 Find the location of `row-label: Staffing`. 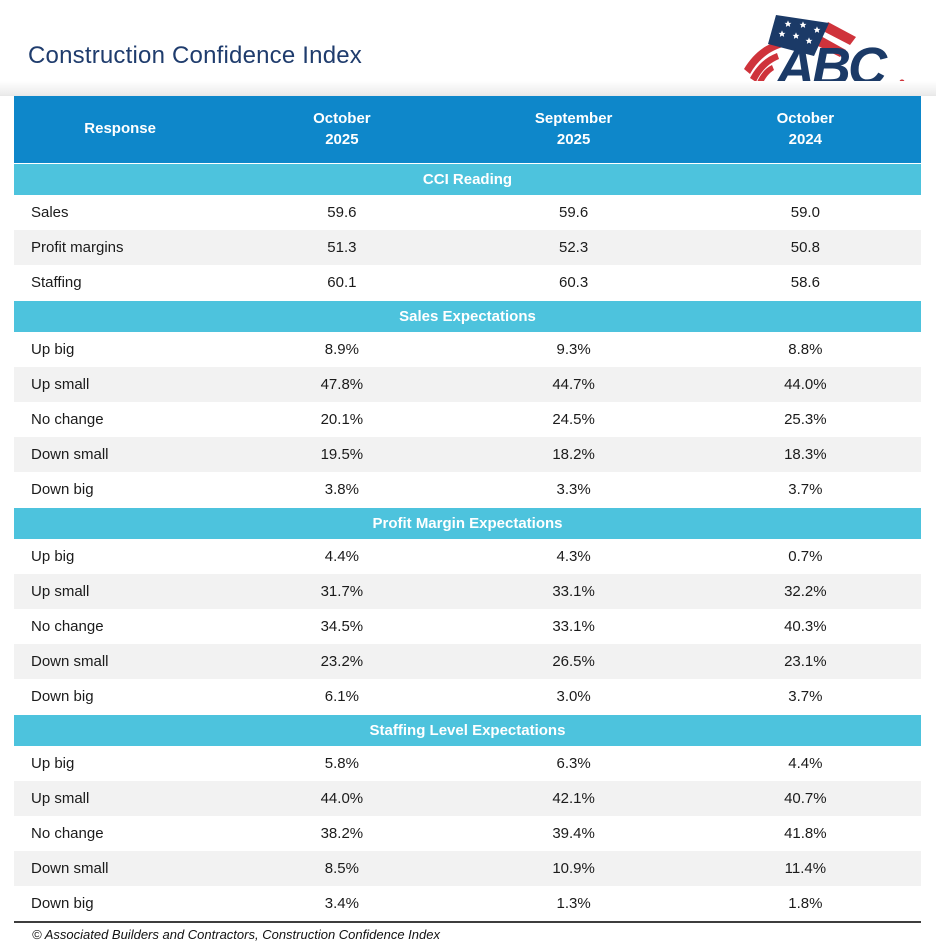

row-label: Staffing is located at coordinates (56, 282).